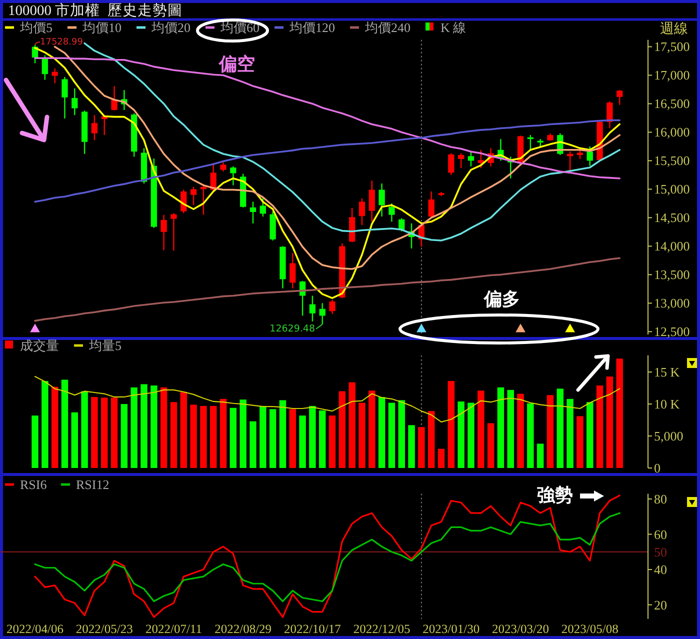 This screenshot has width=700, height=639. I want to click on y-tick-label: 5,000, so click(669, 436).